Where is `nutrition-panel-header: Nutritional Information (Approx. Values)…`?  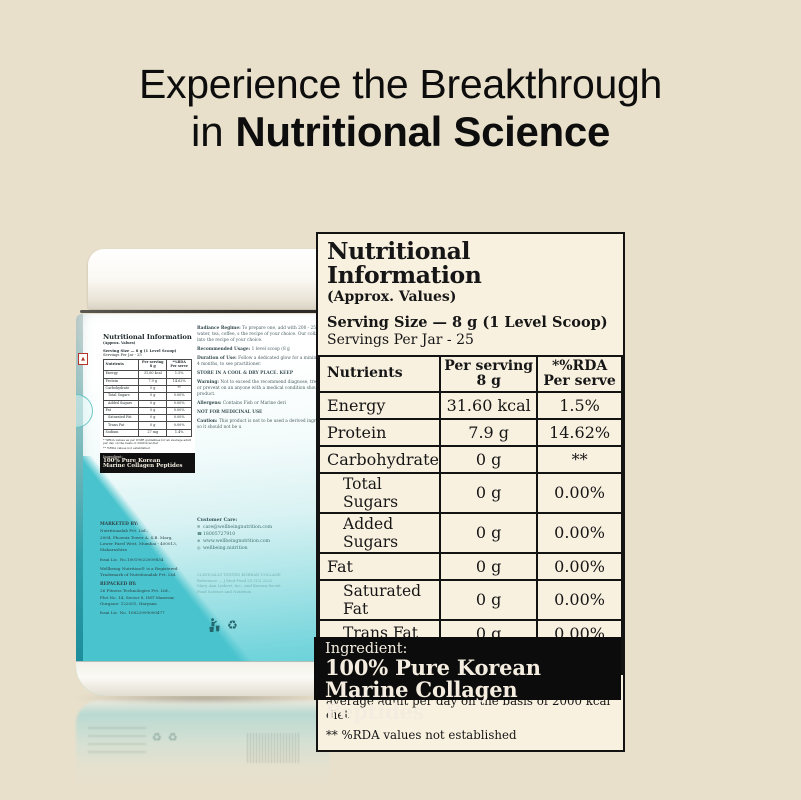
nutrition-panel-header: Nutritional Information (Approx. Values)… is located at coordinates (470, 294).